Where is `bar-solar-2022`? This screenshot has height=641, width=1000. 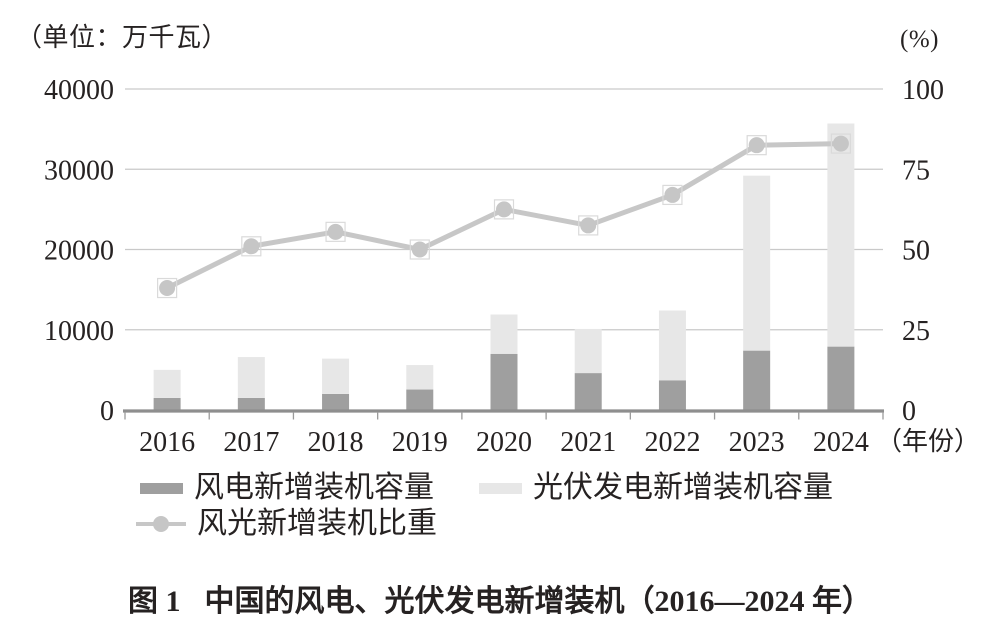 bar-solar-2022 is located at coordinates (672, 345).